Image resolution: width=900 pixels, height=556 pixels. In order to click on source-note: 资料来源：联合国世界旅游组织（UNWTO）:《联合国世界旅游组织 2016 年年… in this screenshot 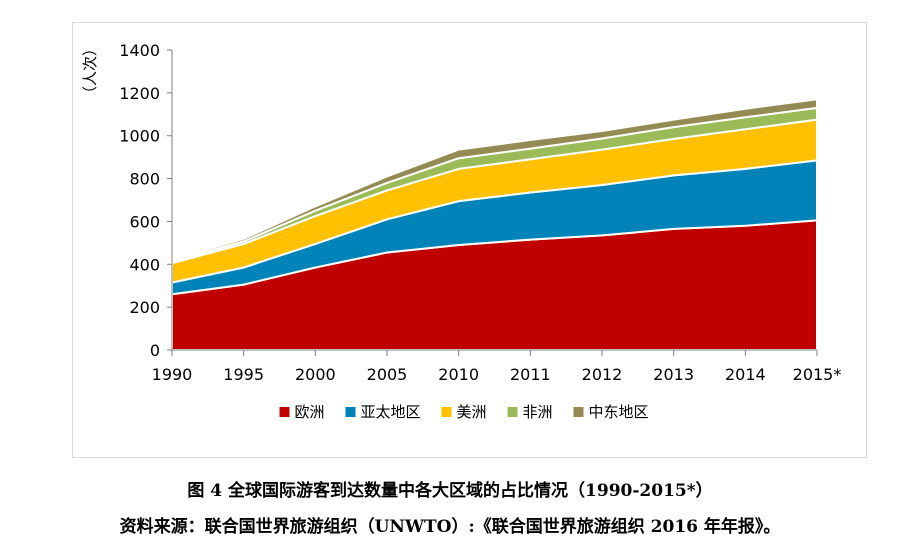, I will do `click(450, 527)`.